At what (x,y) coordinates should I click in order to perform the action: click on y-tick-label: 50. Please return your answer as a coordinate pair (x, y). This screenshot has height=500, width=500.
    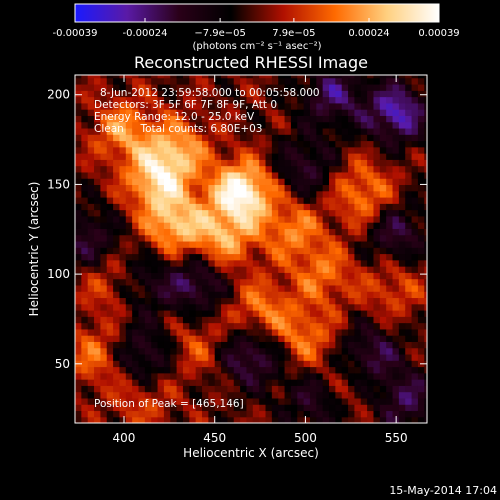
    Looking at the image, I should click on (62, 364).